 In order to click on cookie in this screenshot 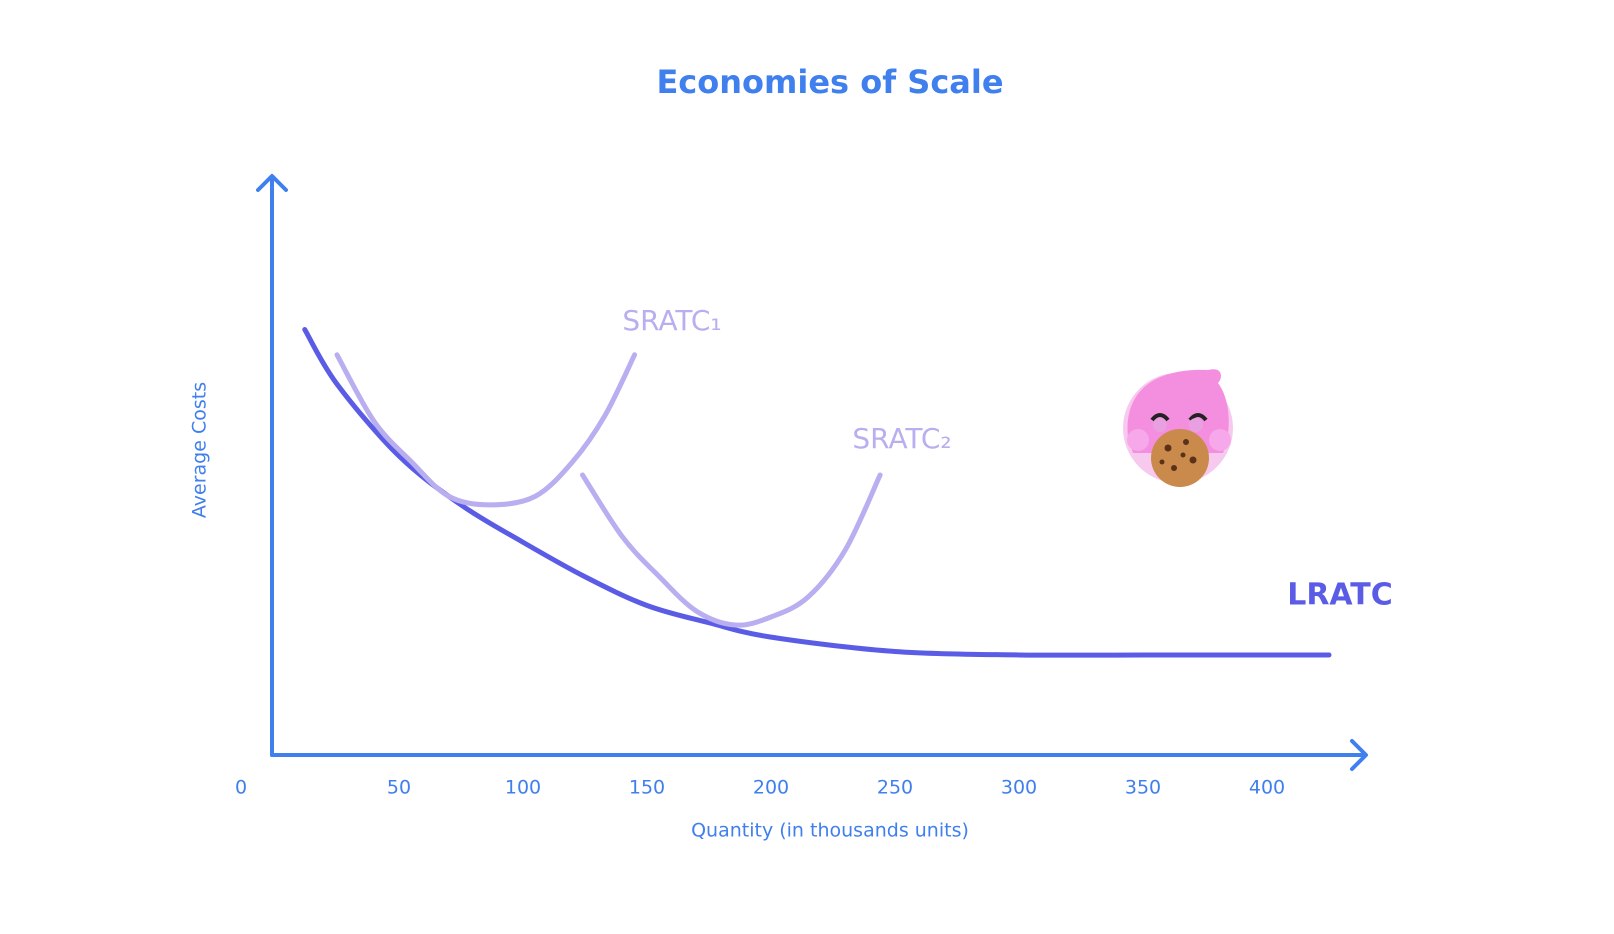, I will do `click(1180, 458)`.